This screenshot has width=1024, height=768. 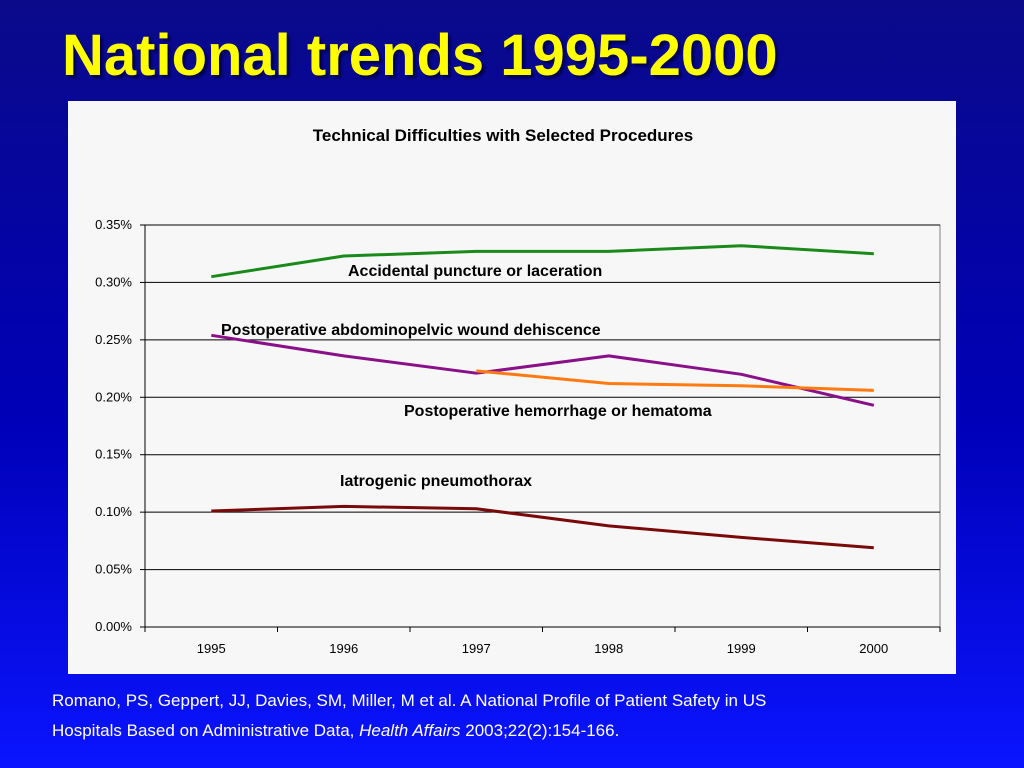 I want to click on citation-text: Hospitals Based on Administrative Data,, so click(x=206, y=730).